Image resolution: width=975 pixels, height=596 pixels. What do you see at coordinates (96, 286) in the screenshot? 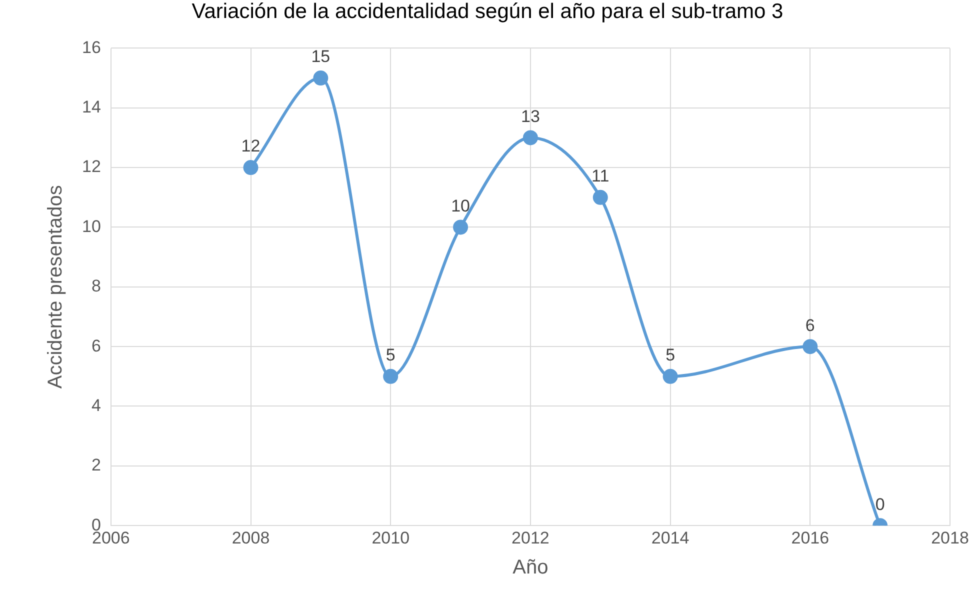
I see `y-tick-label: 8` at bounding box center [96, 286].